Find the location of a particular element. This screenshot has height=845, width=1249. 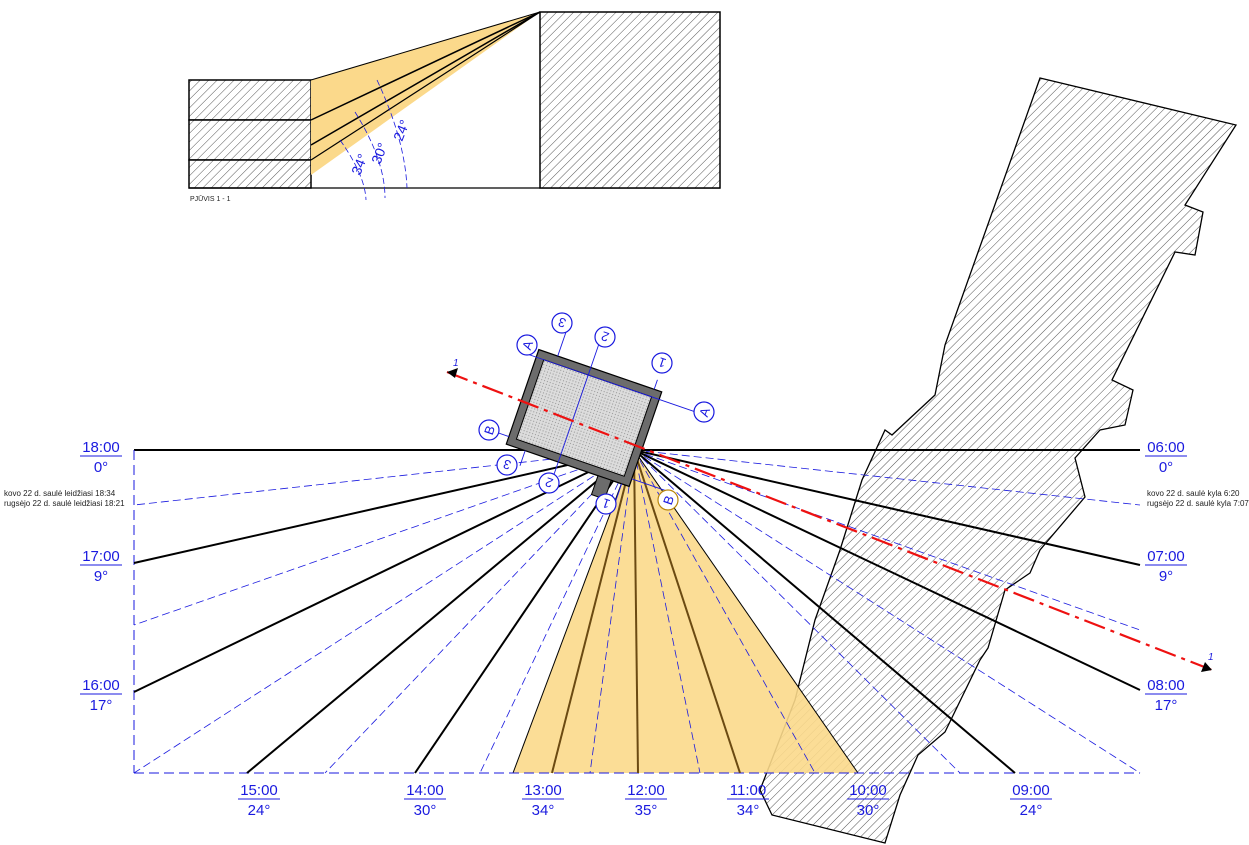

section-view: 24° 30° 34° PJŪVIS 1 - 1 is located at coordinates (454, 107).